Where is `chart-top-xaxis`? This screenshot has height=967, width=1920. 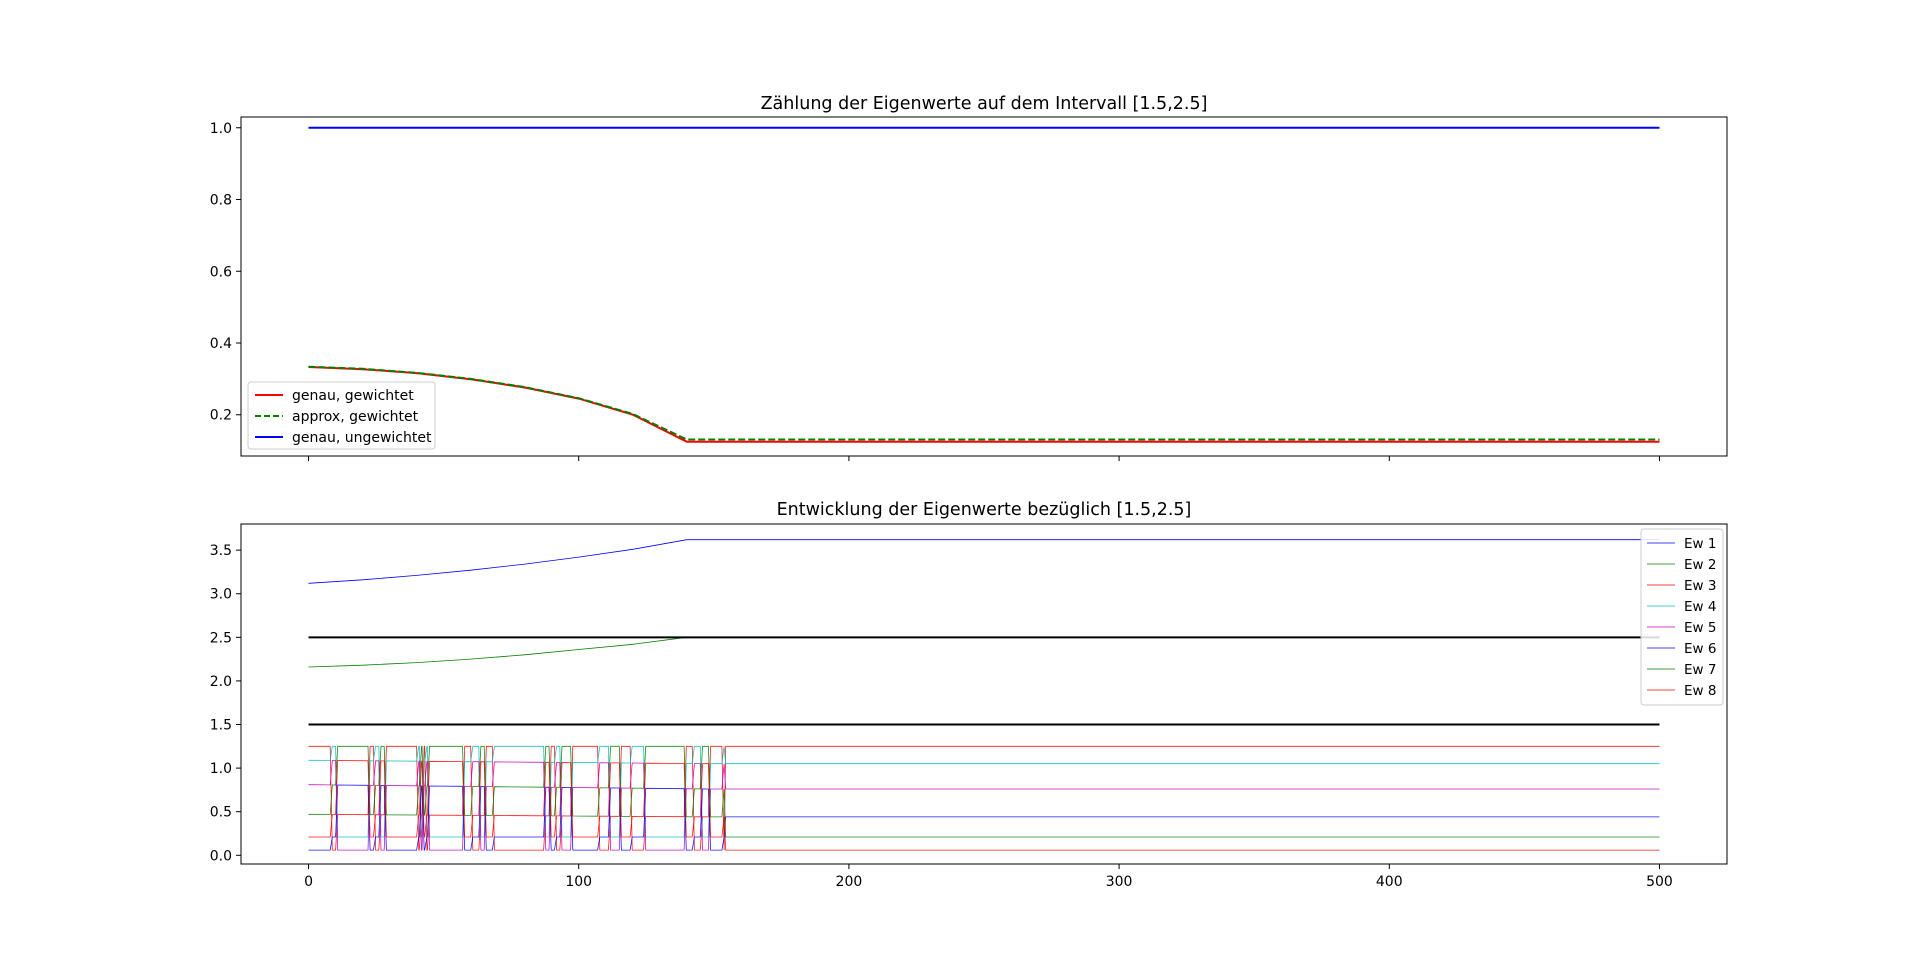 chart-top-xaxis is located at coordinates (984, 458).